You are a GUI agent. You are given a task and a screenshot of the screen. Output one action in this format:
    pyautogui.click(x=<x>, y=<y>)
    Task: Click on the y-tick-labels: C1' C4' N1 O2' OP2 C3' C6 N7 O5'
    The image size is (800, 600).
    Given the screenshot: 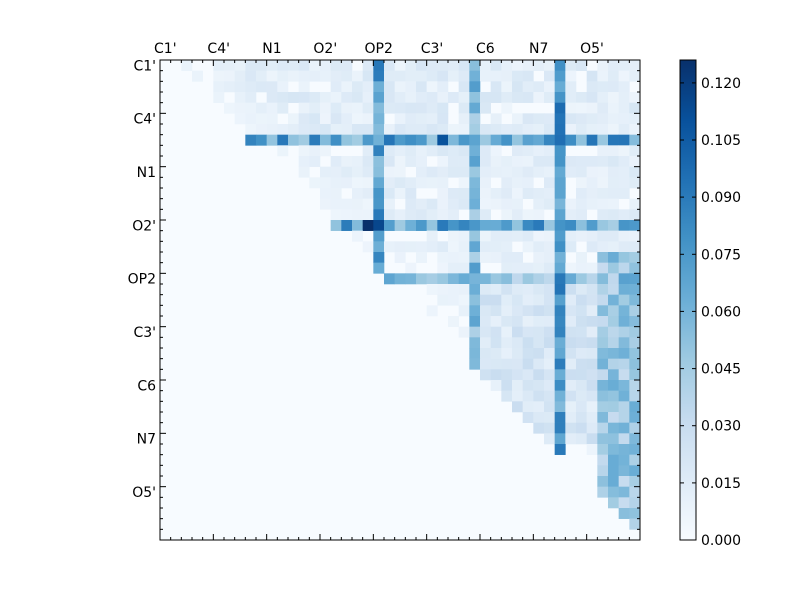 What is the action you would take?
    pyautogui.click(x=142, y=279)
    